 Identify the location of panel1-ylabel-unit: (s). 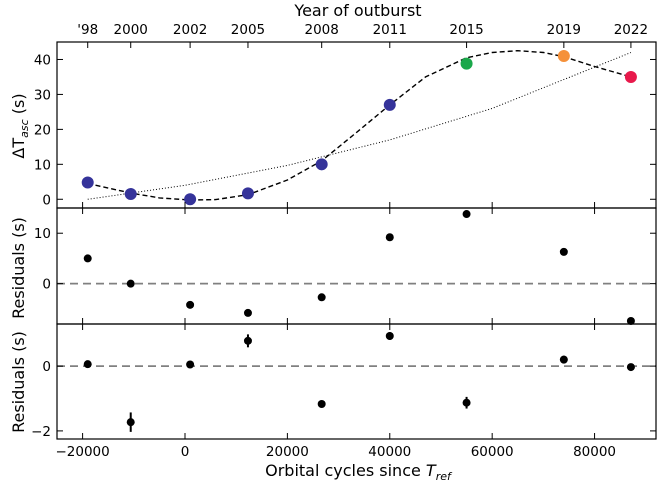
(18, 106).